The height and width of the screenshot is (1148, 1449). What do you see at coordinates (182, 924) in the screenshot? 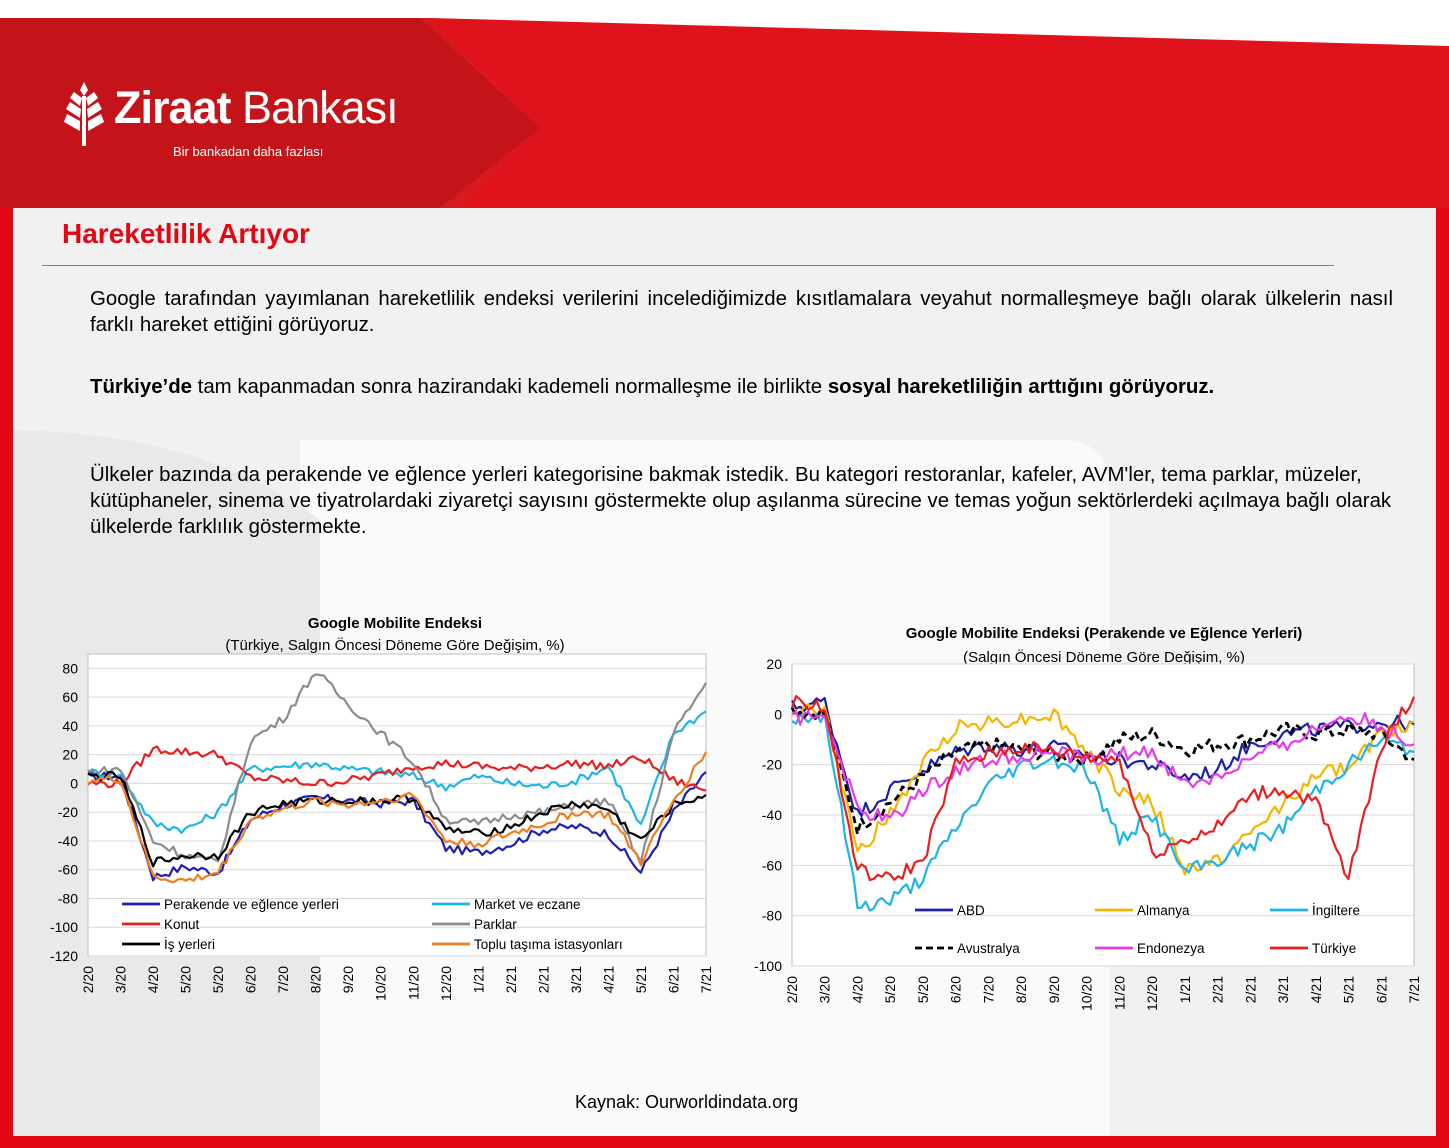
I see `legend-label: Konut` at bounding box center [182, 924].